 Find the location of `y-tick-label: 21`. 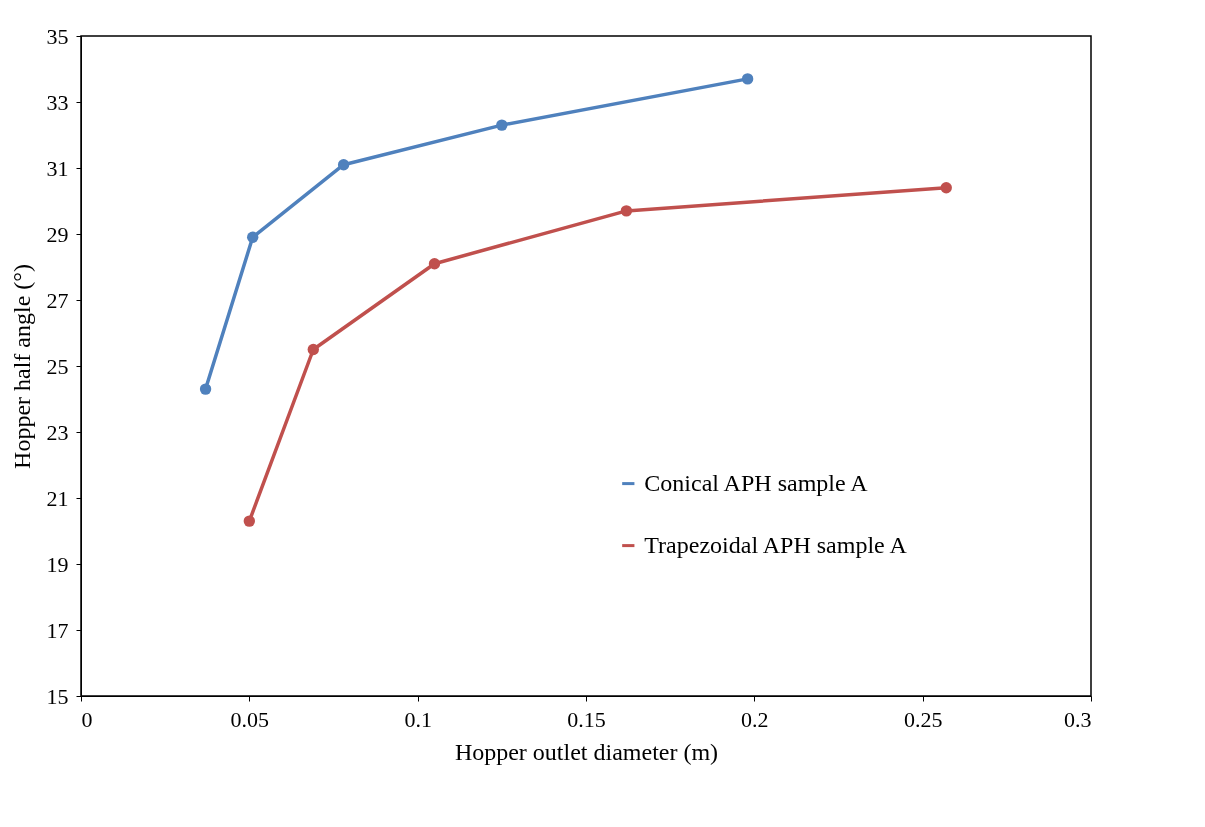

y-tick-label: 21 is located at coordinates (57, 498).